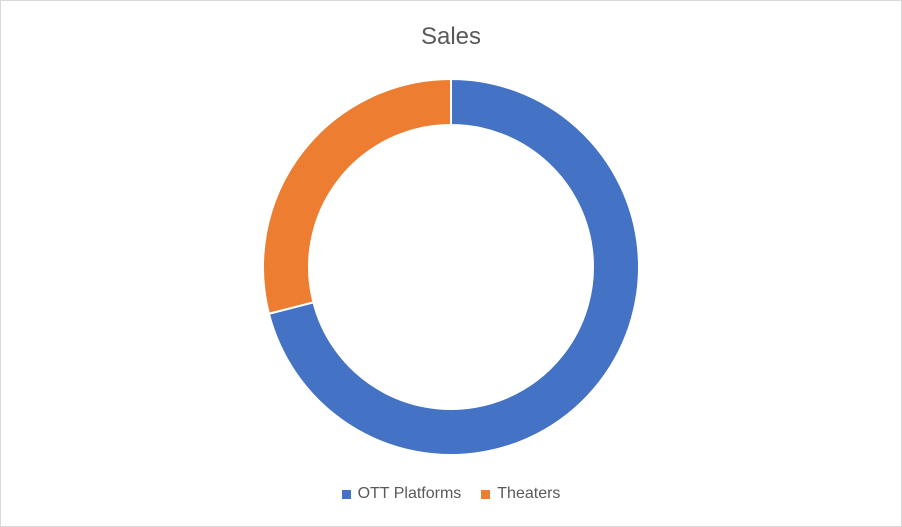 Image resolution: width=902 pixels, height=527 pixels. I want to click on legend-swatch-theaters, so click(486, 494).